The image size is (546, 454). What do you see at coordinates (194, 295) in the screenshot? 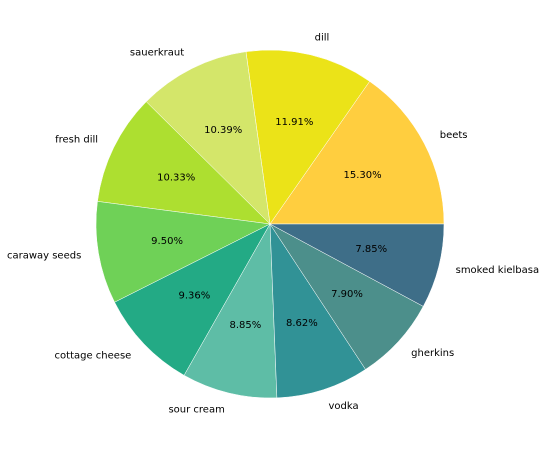
I see `pie-pct-label: 9.36%` at bounding box center [194, 295].